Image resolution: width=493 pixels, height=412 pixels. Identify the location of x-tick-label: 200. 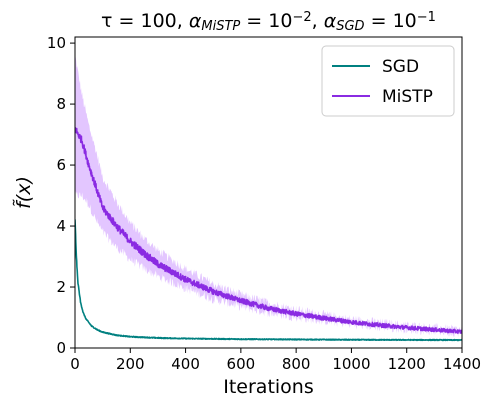
(130, 364).